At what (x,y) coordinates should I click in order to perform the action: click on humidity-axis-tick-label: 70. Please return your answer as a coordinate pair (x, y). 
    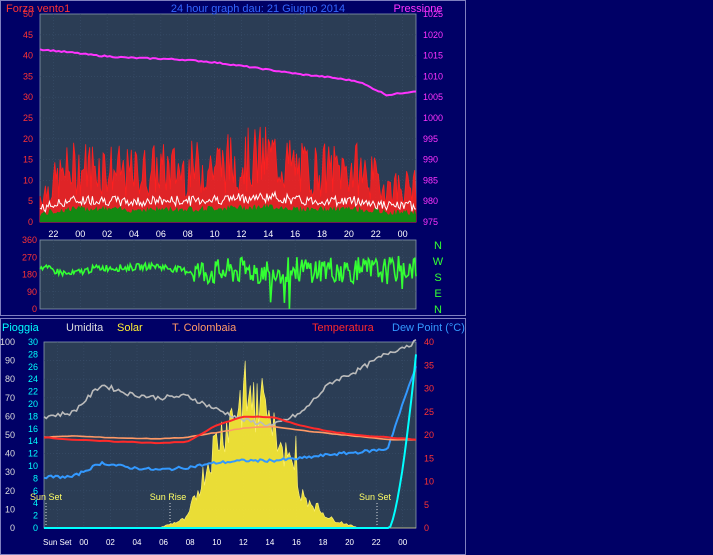
    Looking at the image, I should click on (10, 398).